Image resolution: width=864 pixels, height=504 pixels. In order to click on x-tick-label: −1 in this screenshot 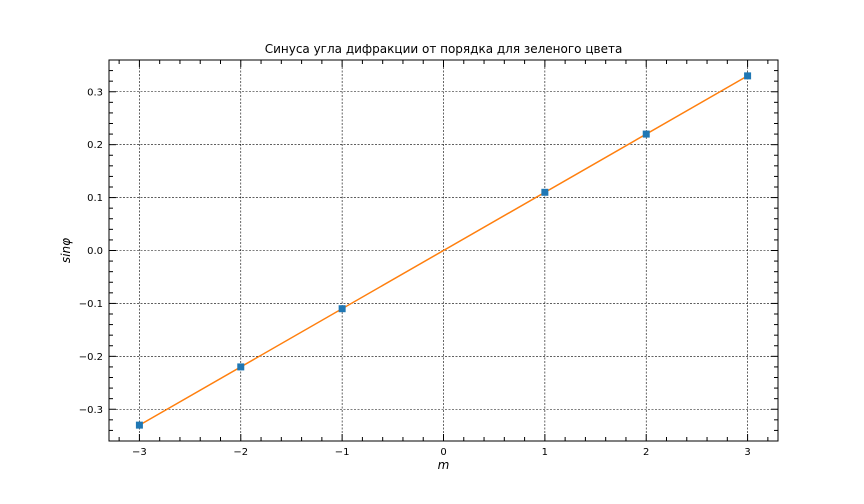, I will do `click(342, 452)`.